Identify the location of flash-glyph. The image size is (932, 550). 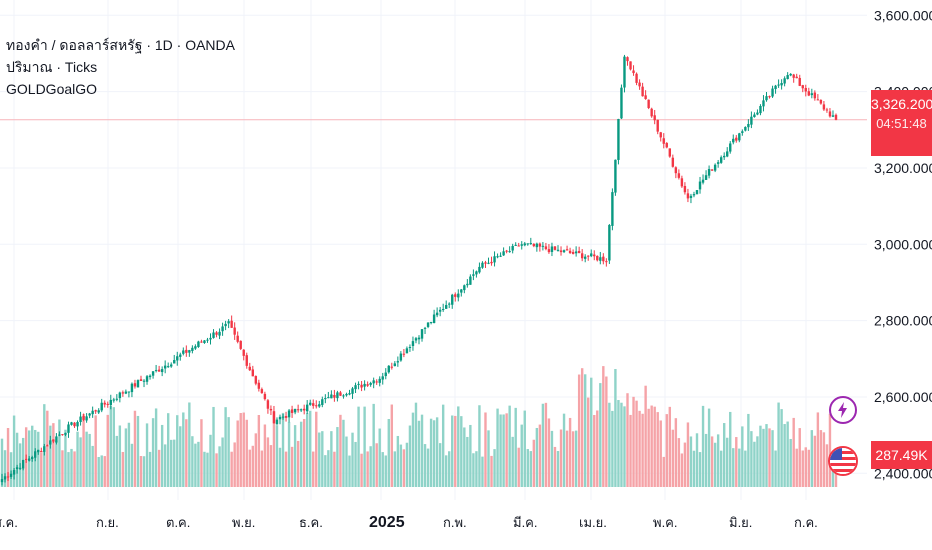
(842, 410).